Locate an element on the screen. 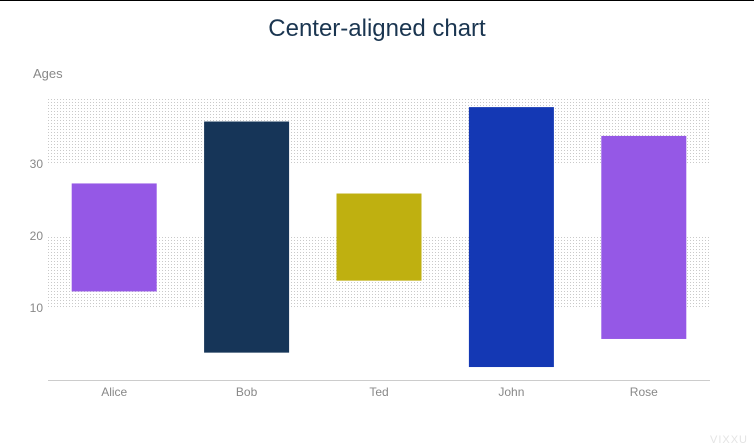 The image size is (754, 446). category-label: John is located at coordinates (511, 392).